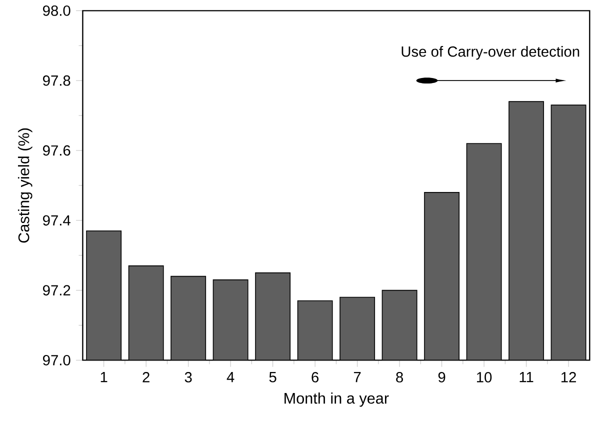 The height and width of the screenshot is (430, 611). What do you see at coordinates (568, 377) in the screenshot?
I see `x-tick-label: 12` at bounding box center [568, 377].